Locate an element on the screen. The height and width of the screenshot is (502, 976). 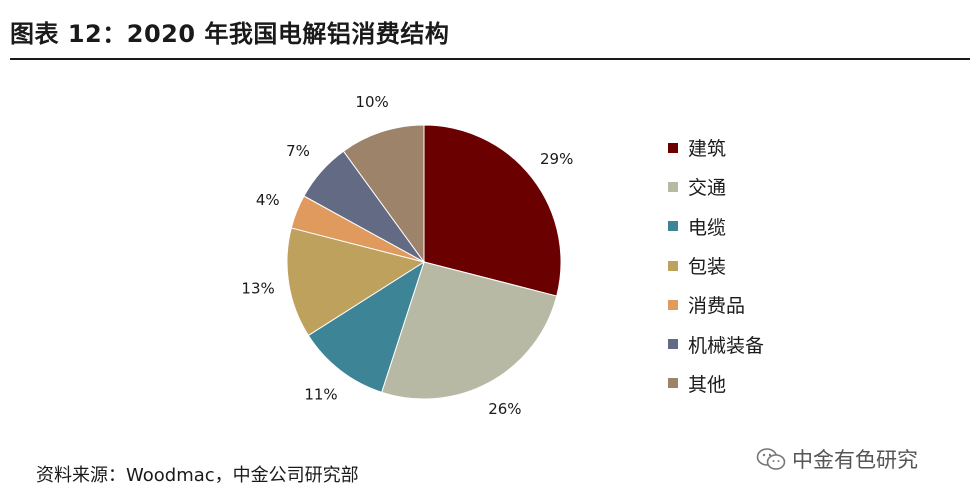
legend-item-4: 消费品 is located at coordinates (716, 304).